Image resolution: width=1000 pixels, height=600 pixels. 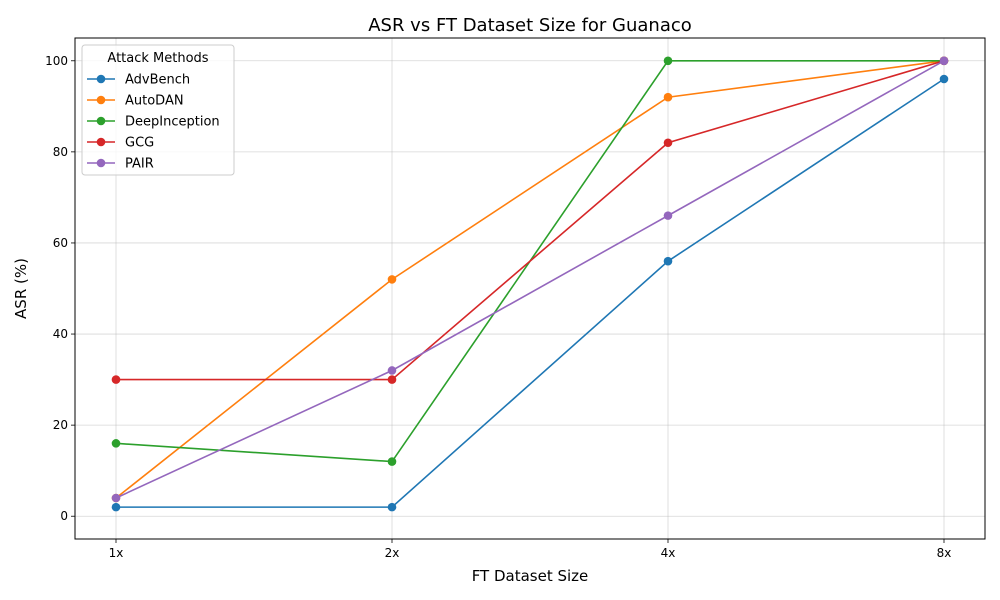 I want to click on y-tick-label: 0, so click(x=64, y=516).